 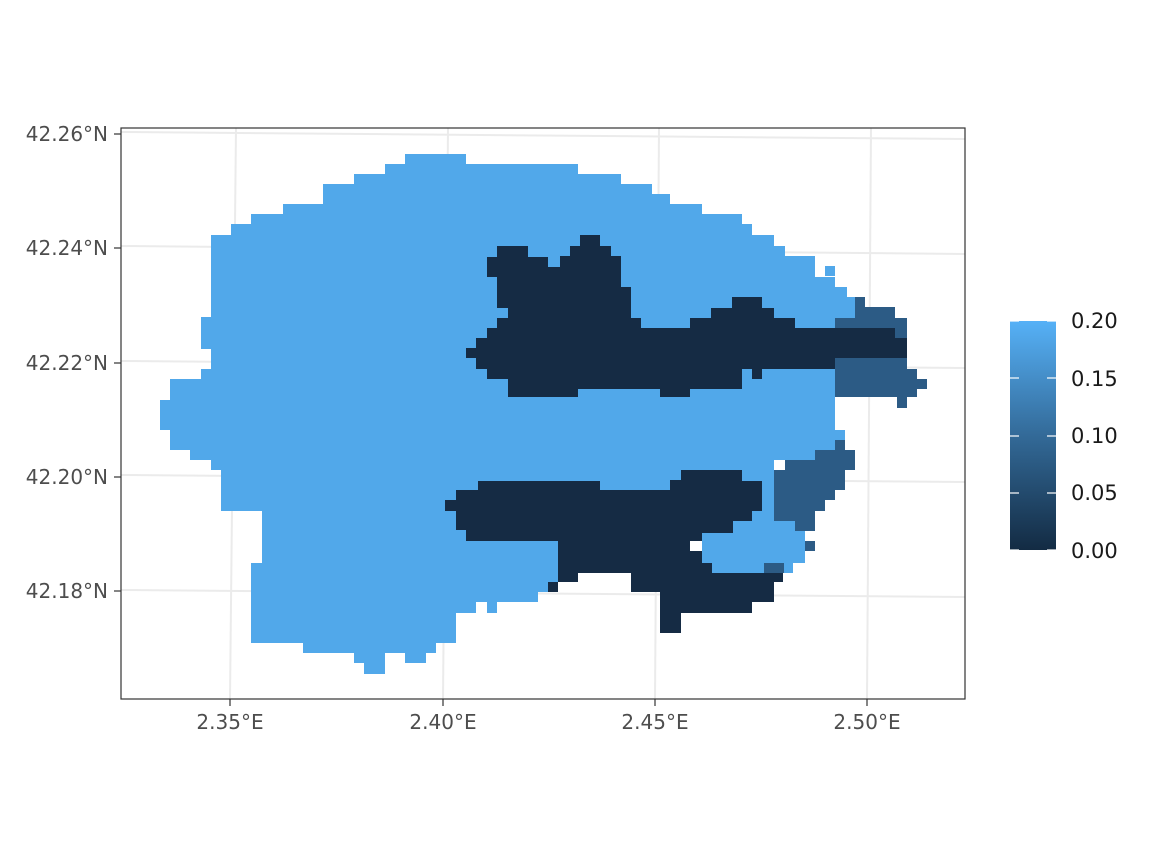 I want to click on x-tick-label: 2.35°E, so click(x=229, y=722).